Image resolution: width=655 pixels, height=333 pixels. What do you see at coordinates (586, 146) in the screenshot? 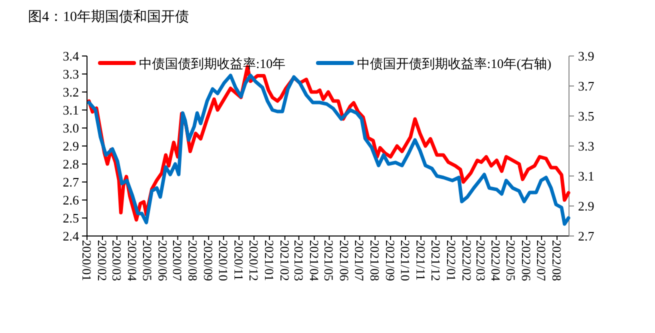
I see `y2-tick-label: 3.3` at bounding box center [586, 146].